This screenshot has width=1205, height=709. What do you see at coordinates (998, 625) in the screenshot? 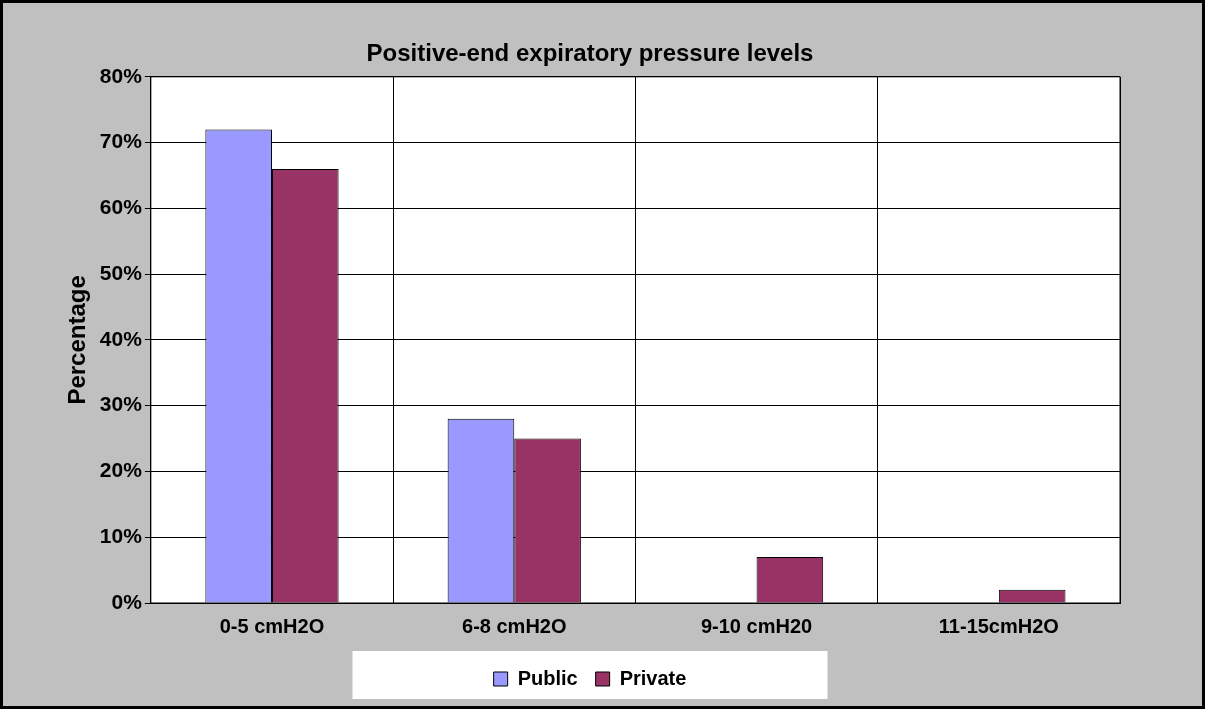
I see `x-tick-label: 11-15cmH2O` at bounding box center [998, 625].